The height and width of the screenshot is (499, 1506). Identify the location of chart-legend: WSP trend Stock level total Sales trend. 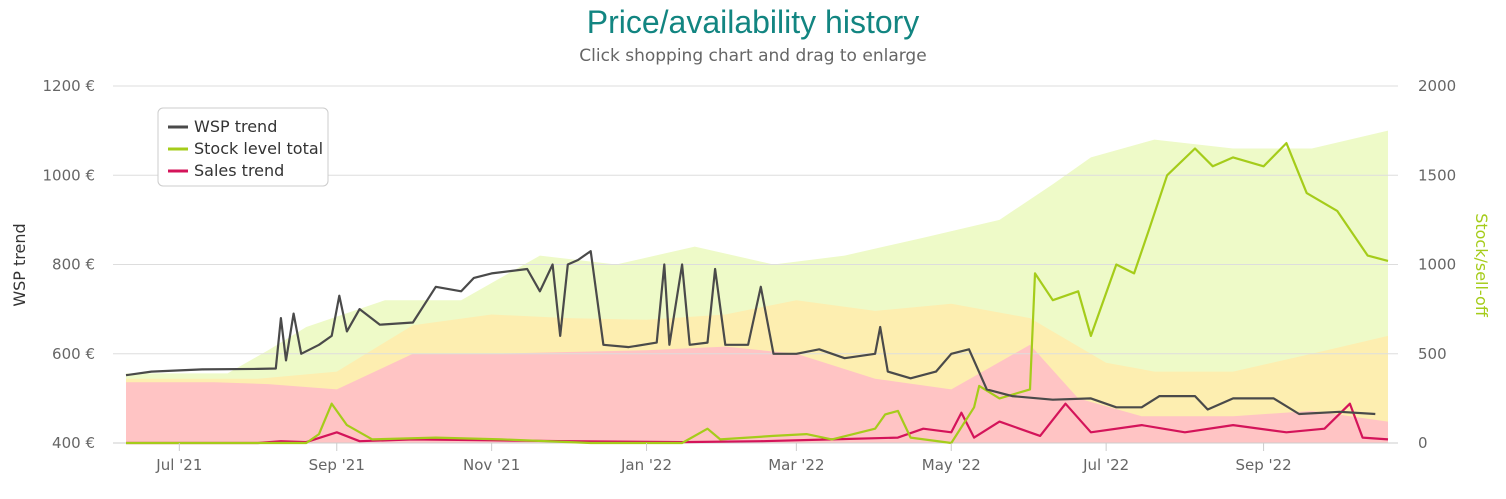
(243, 147).